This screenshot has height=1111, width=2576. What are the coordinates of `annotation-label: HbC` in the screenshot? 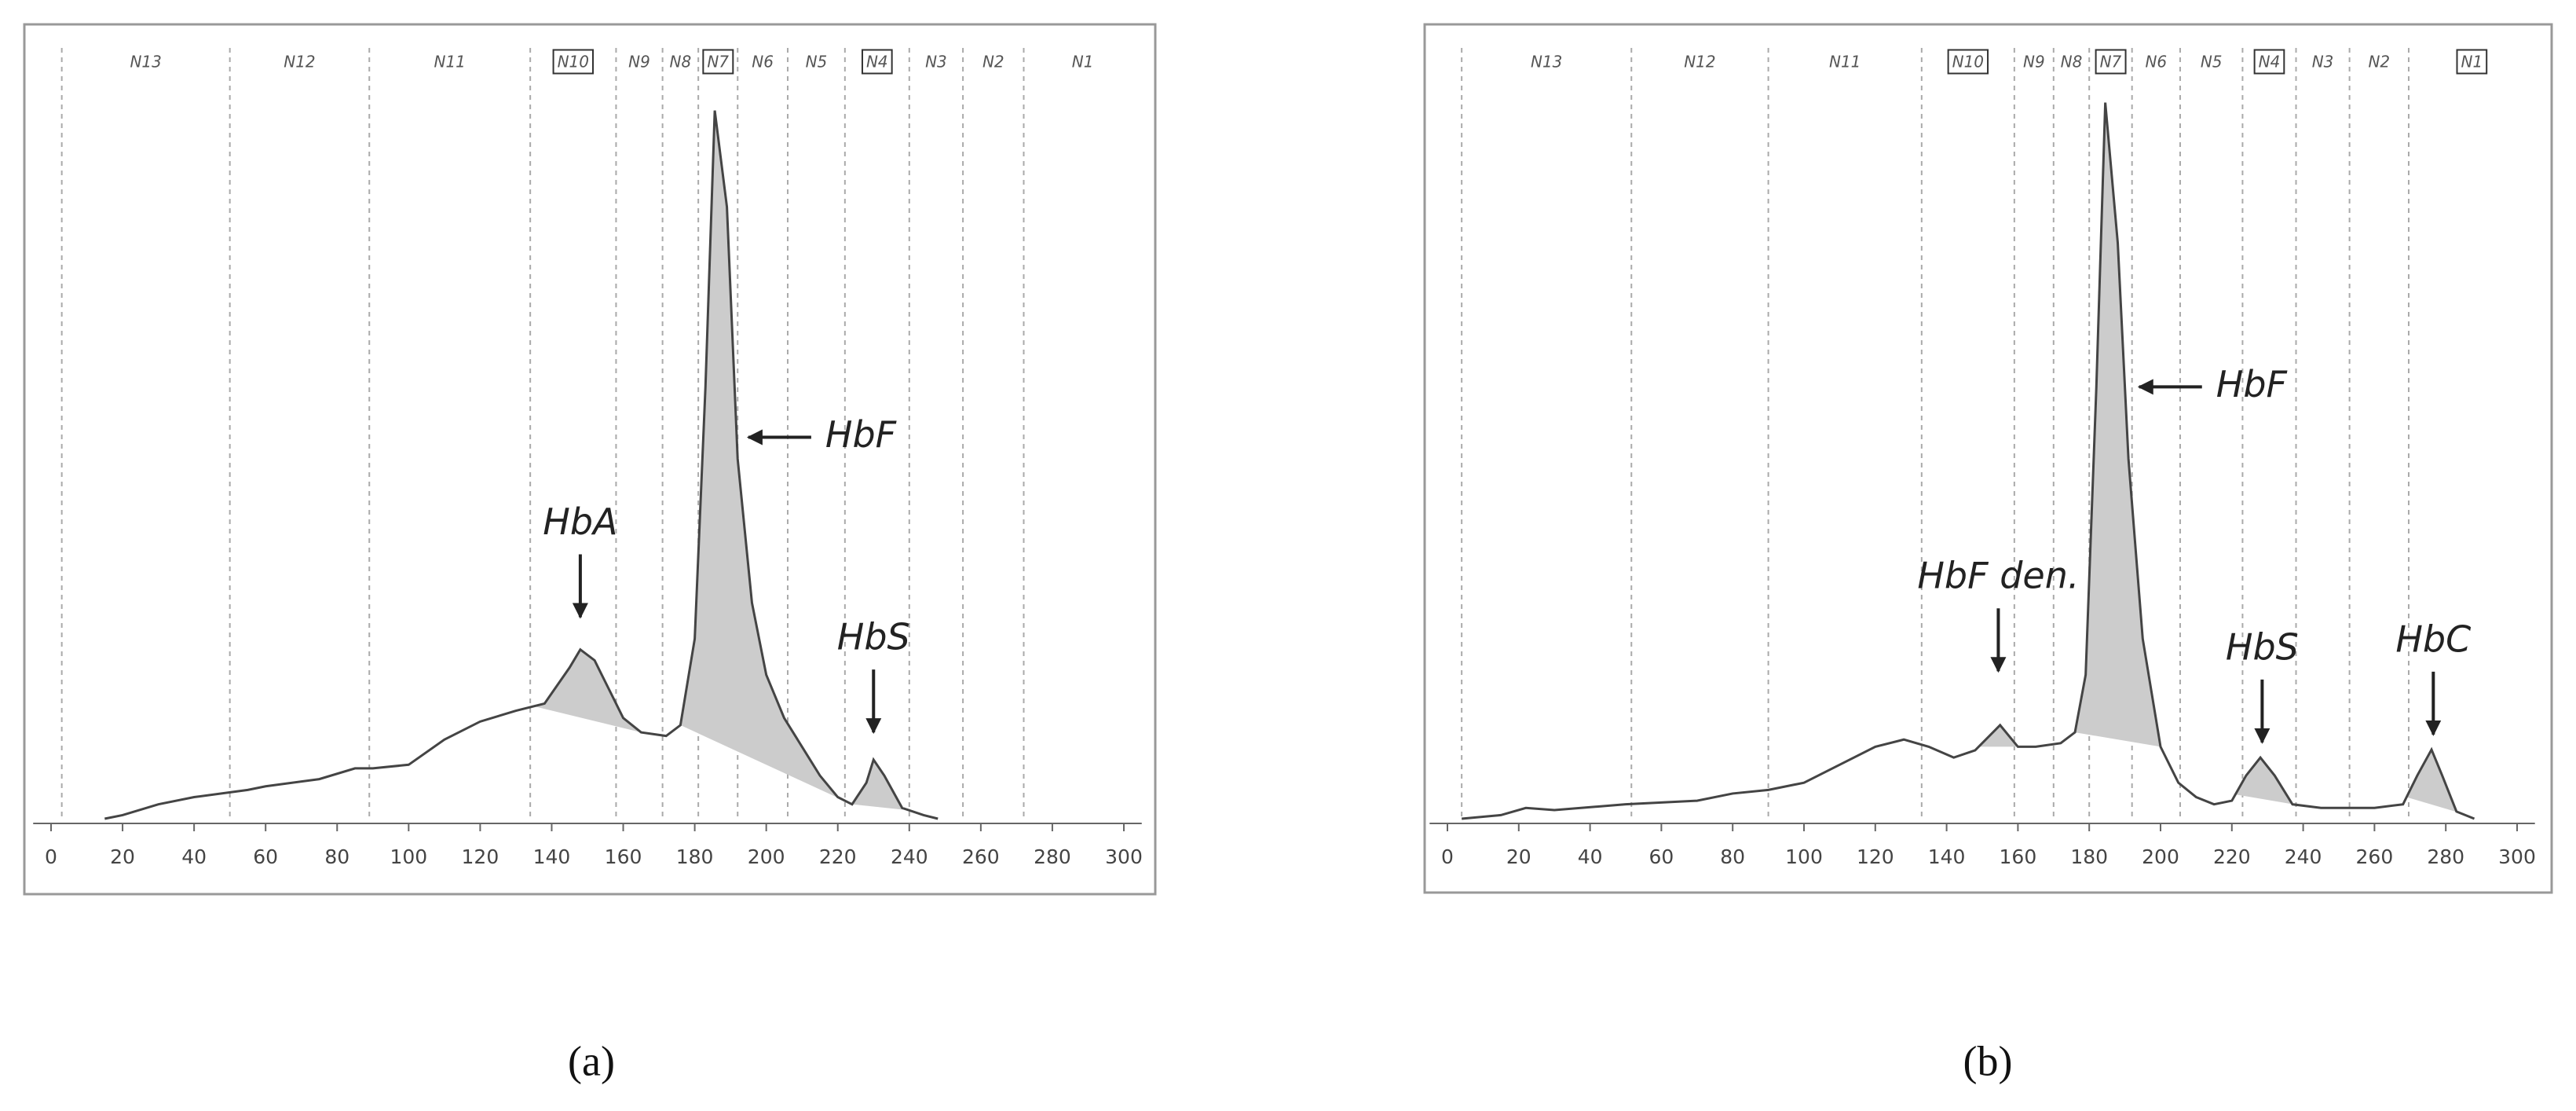 It's located at (2433, 639).